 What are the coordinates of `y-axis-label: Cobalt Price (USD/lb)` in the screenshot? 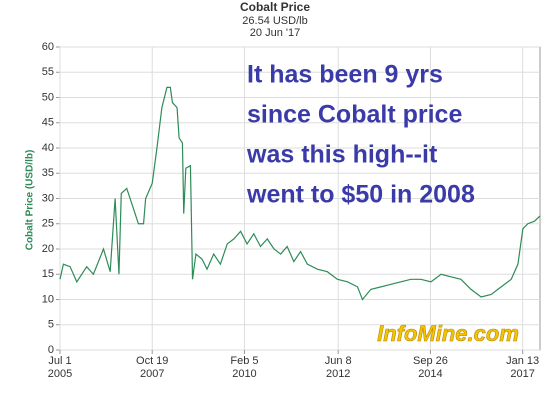 It's located at (30, 200).